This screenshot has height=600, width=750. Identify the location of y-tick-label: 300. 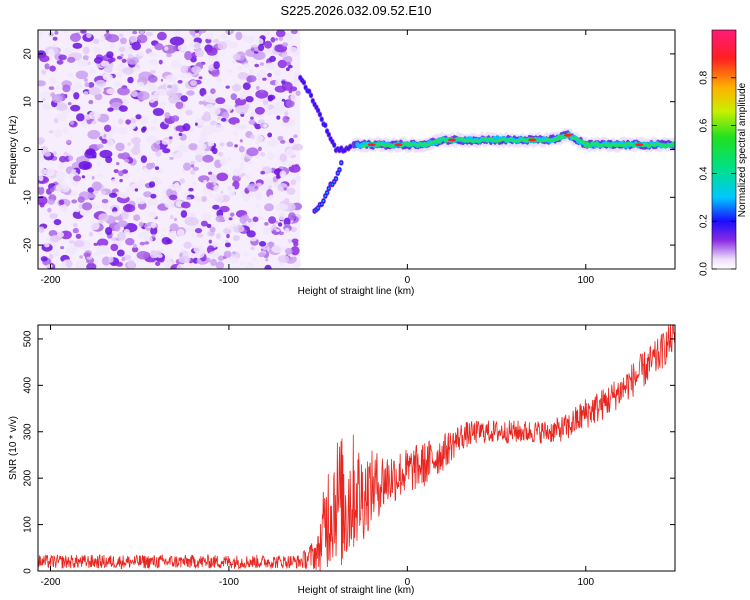
(28, 431).